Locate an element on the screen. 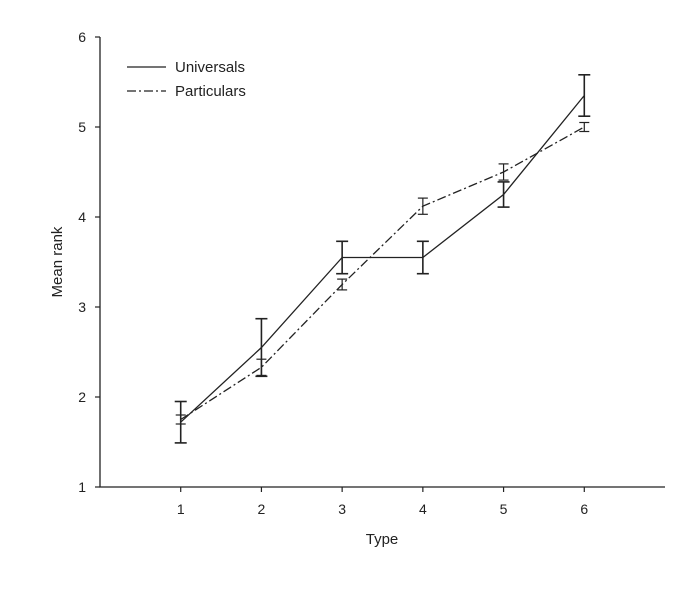 This screenshot has width=700, height=591. x-tick-label: 4 is located at coordinates (423, 509).